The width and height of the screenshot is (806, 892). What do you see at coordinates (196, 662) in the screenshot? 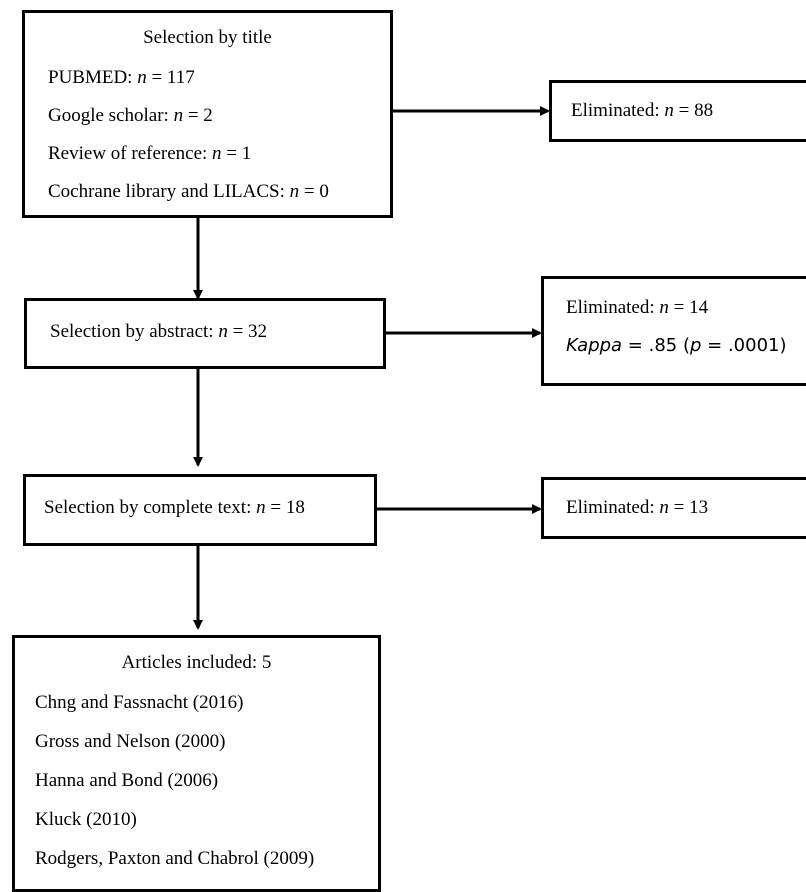
I see `articles-included-heading: Articles included: 5` at bounding box center [196, 662].